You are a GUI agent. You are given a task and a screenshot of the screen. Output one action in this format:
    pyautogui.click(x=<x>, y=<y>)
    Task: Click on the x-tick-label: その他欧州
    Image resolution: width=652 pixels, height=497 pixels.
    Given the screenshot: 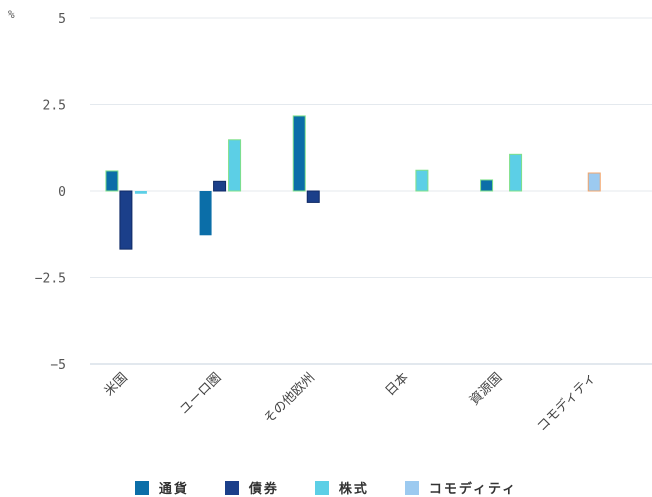 What is the action you would take?
    pyautogui.click(x=289, y=398)
    